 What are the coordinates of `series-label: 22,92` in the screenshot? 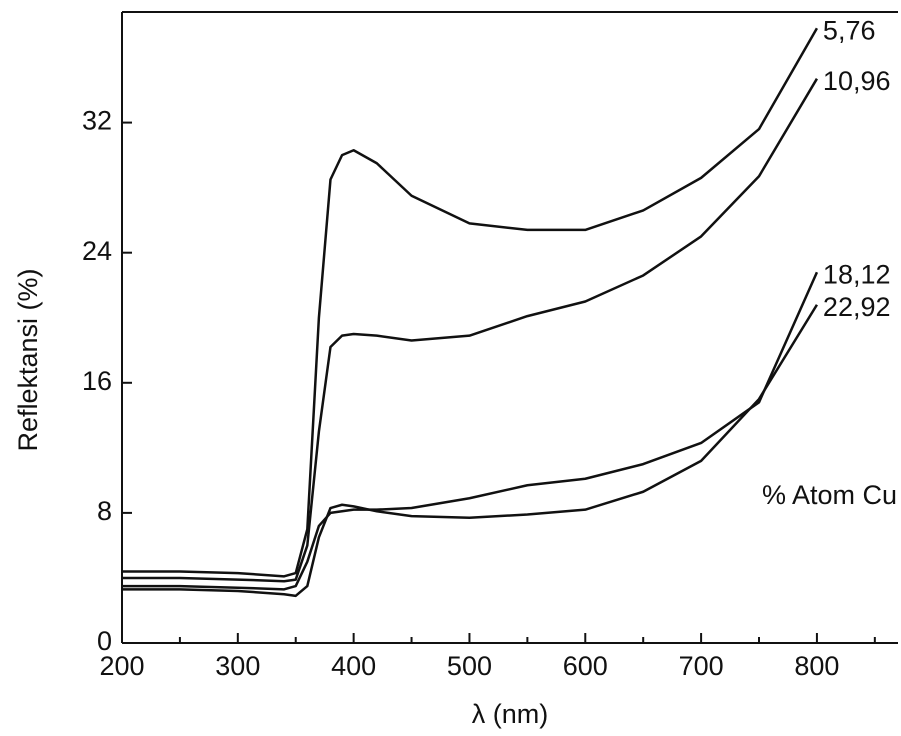 It's located at (857, 307).